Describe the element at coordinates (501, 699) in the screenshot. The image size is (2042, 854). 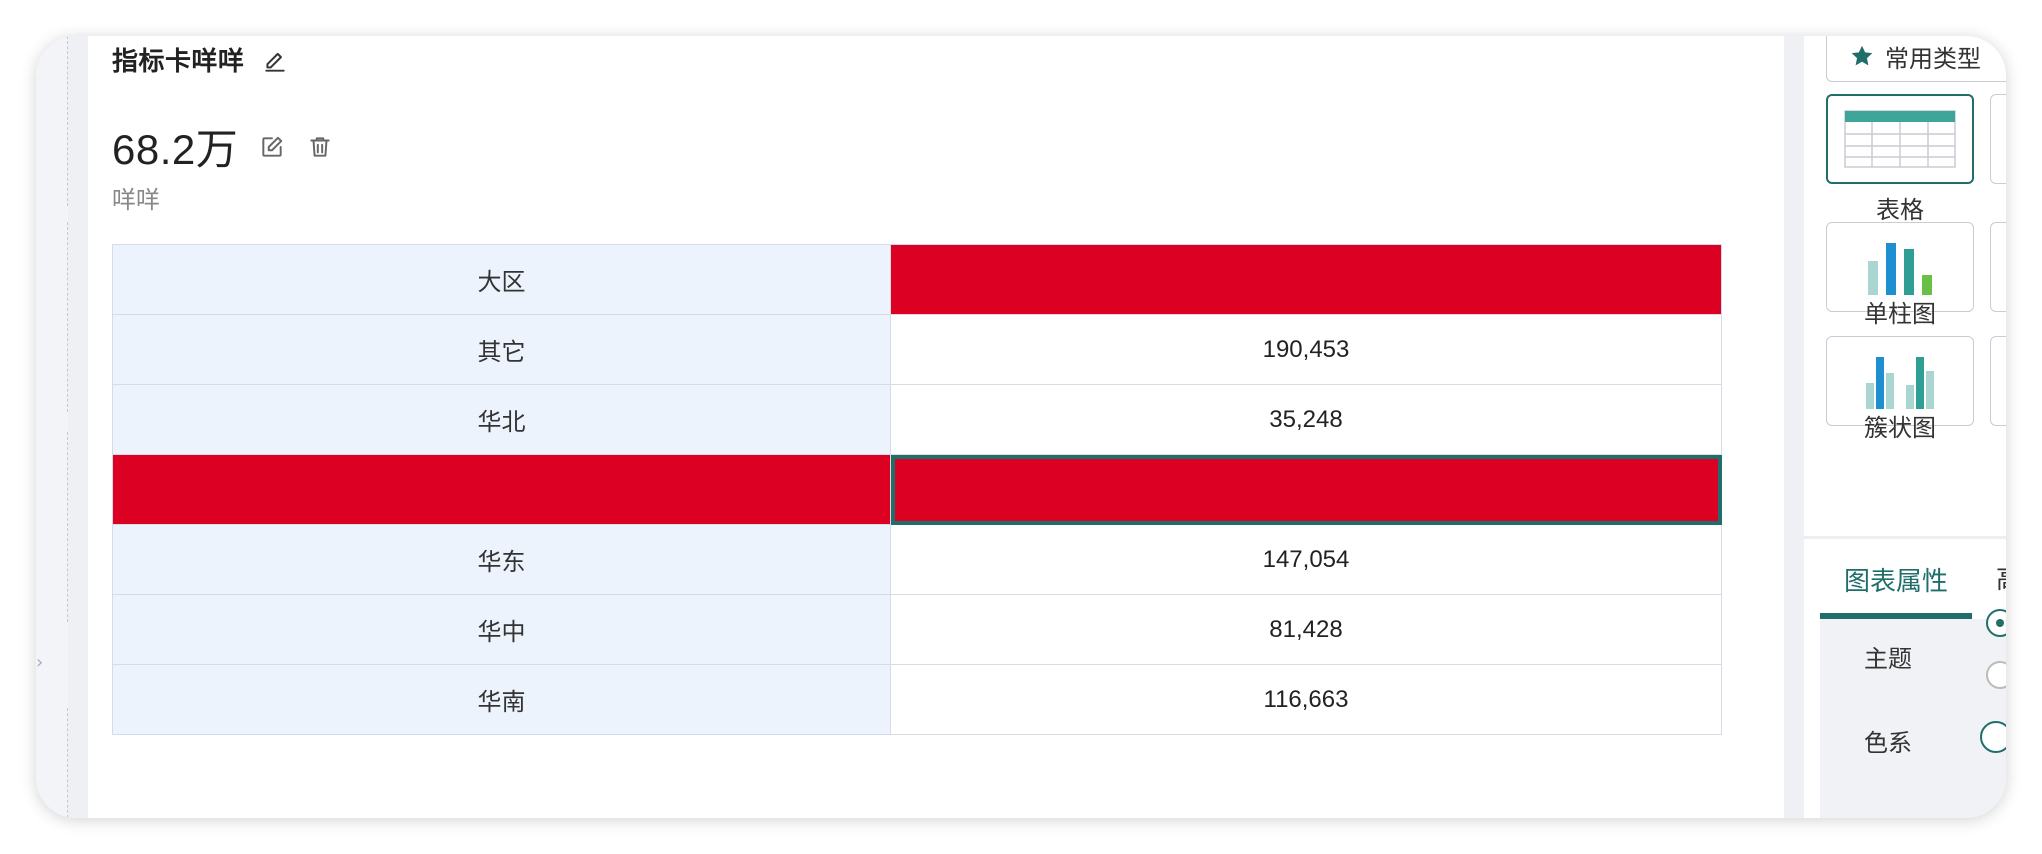
I see `region-cell: 华南` at that location.